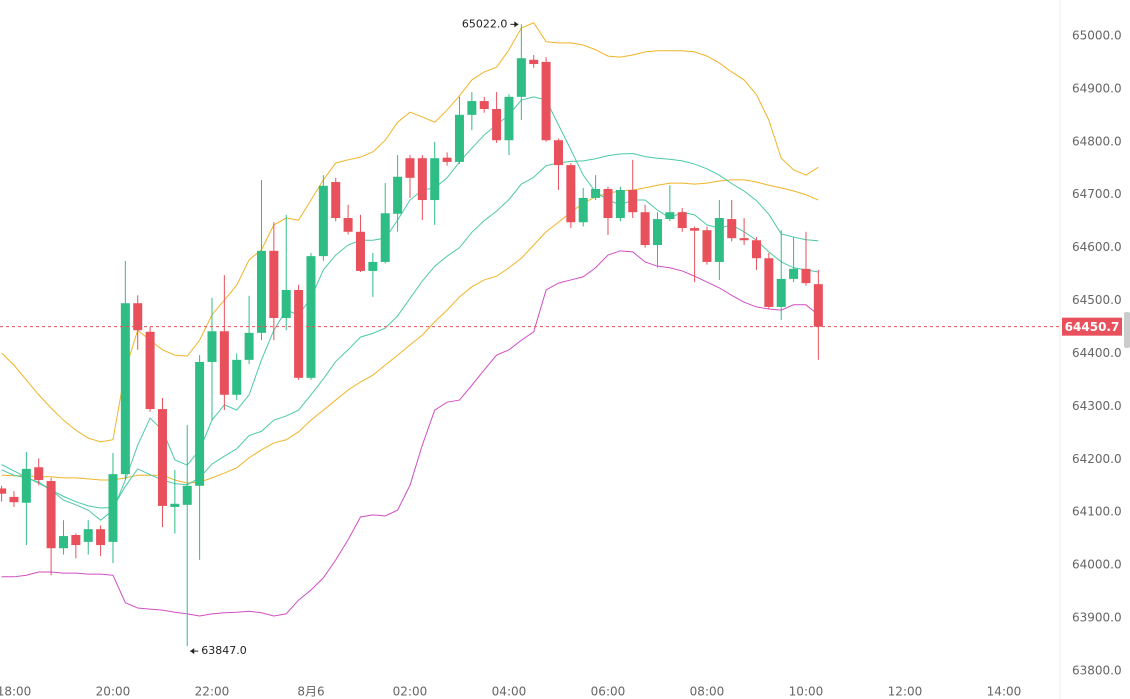 The image size is (1130, 699). I want to click on last-price-label: 64450.7, so click(1092, 327).